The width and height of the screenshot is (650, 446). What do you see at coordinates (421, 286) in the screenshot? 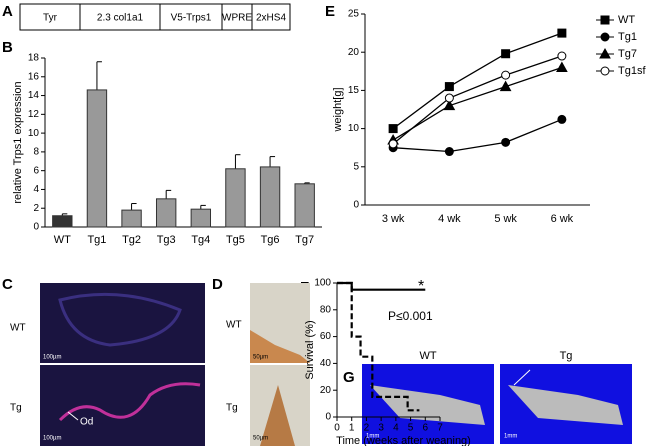
I see `annotation: *` at bounding box center [421, 286].